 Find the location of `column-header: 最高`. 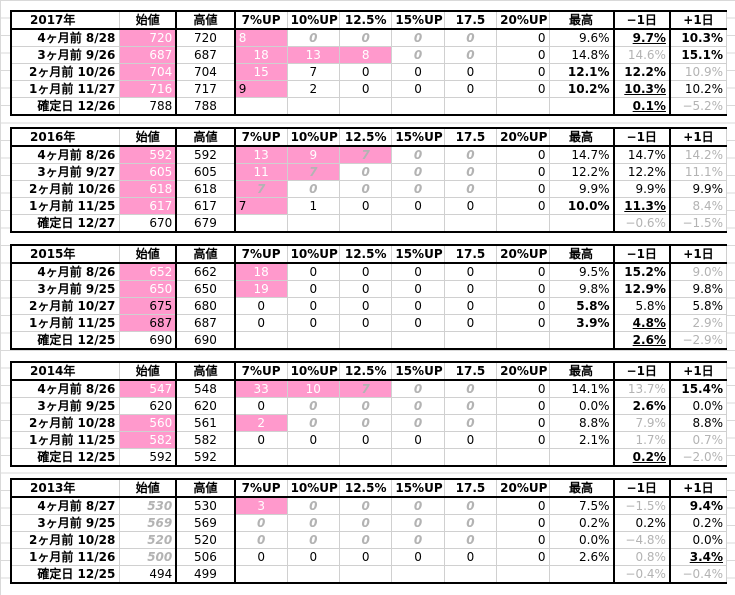

column-header: 最高 is located at coordinates (581, 254).